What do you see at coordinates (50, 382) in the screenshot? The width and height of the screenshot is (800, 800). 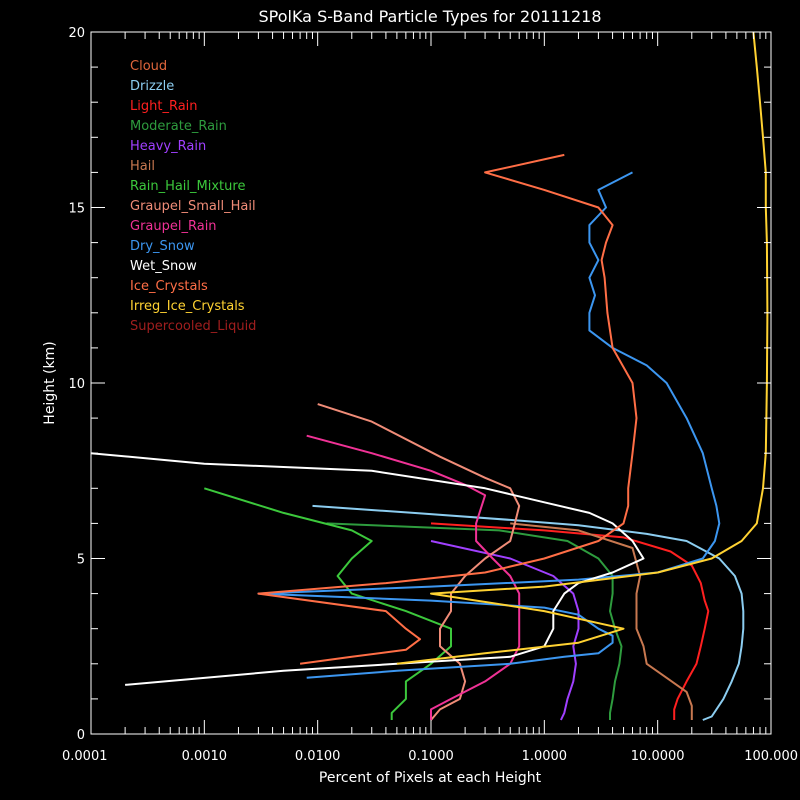 I see `y-axis-label: Height (km)` at bounding box center [50, 382].